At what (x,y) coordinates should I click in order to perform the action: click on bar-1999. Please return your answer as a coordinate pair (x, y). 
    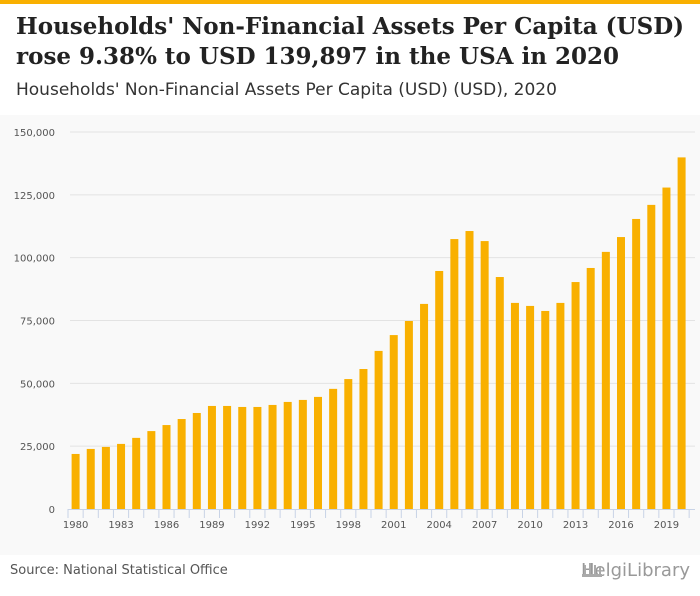
    Looking at the image, I should click on (363, 439).